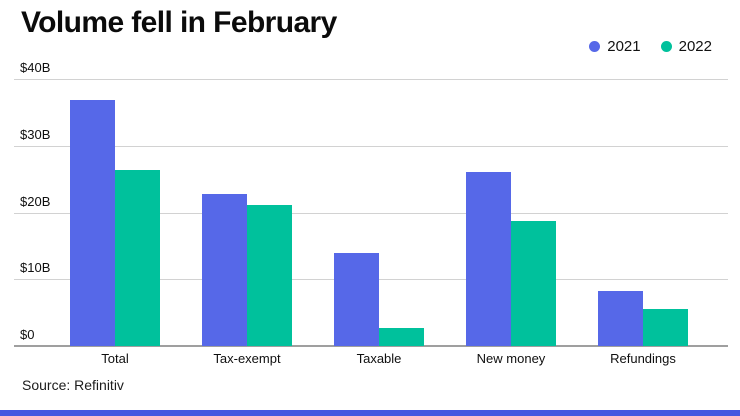 The image size is (740, 416). Describe the element at coordinates (511, 358) in the screenshot. I see `x-tick-label: New money` at that location.